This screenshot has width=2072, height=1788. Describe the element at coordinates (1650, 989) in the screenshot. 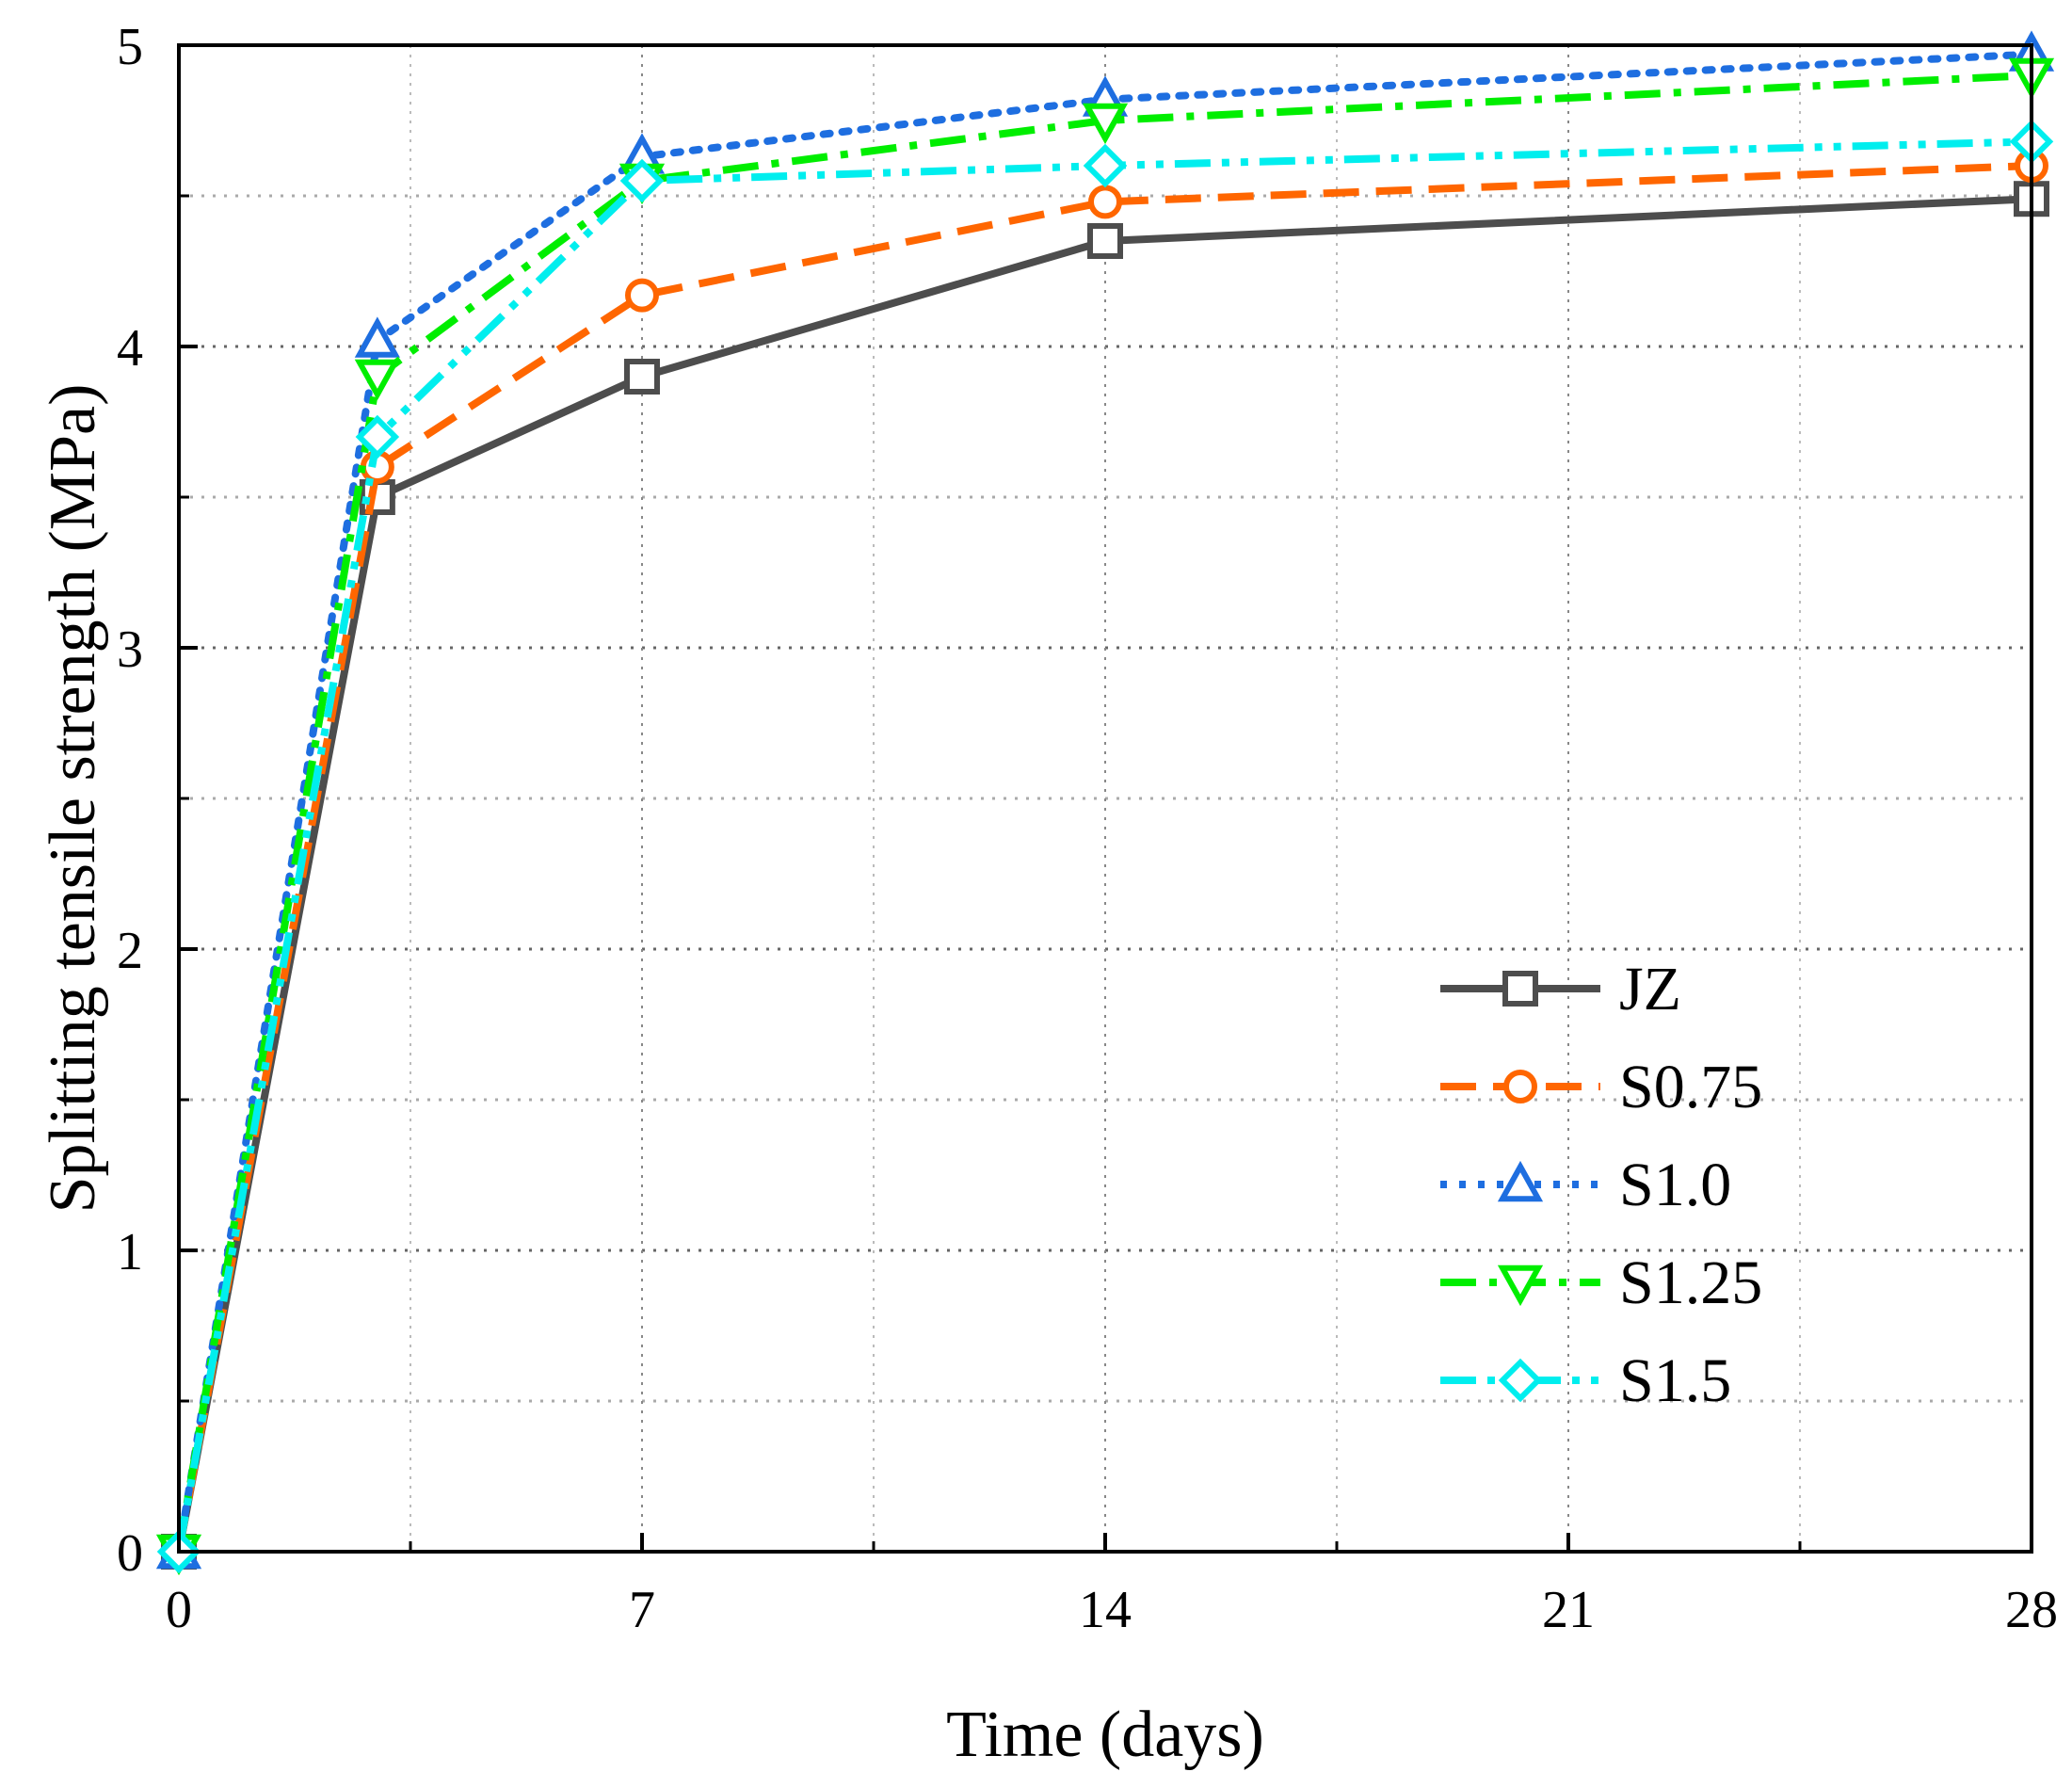

I see `legend-label: JZ` at that location.